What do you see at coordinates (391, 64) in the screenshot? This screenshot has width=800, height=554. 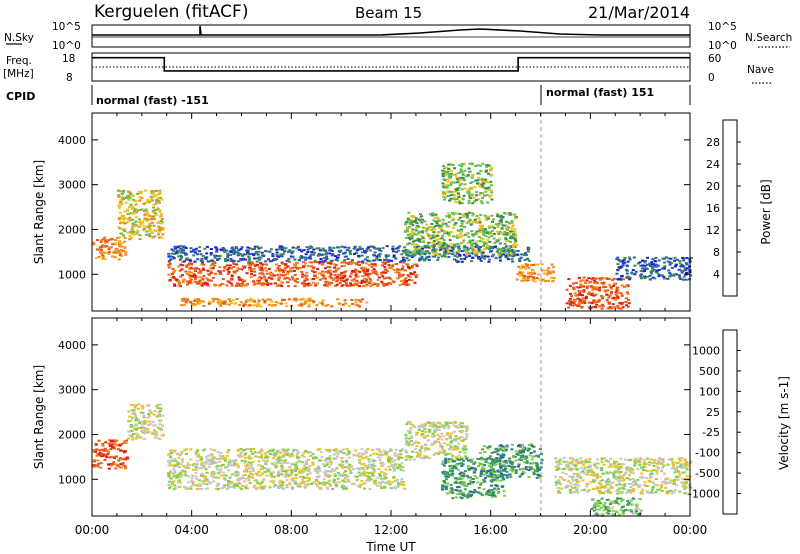 I see `frequency-line` at bounding box center [391, 64].